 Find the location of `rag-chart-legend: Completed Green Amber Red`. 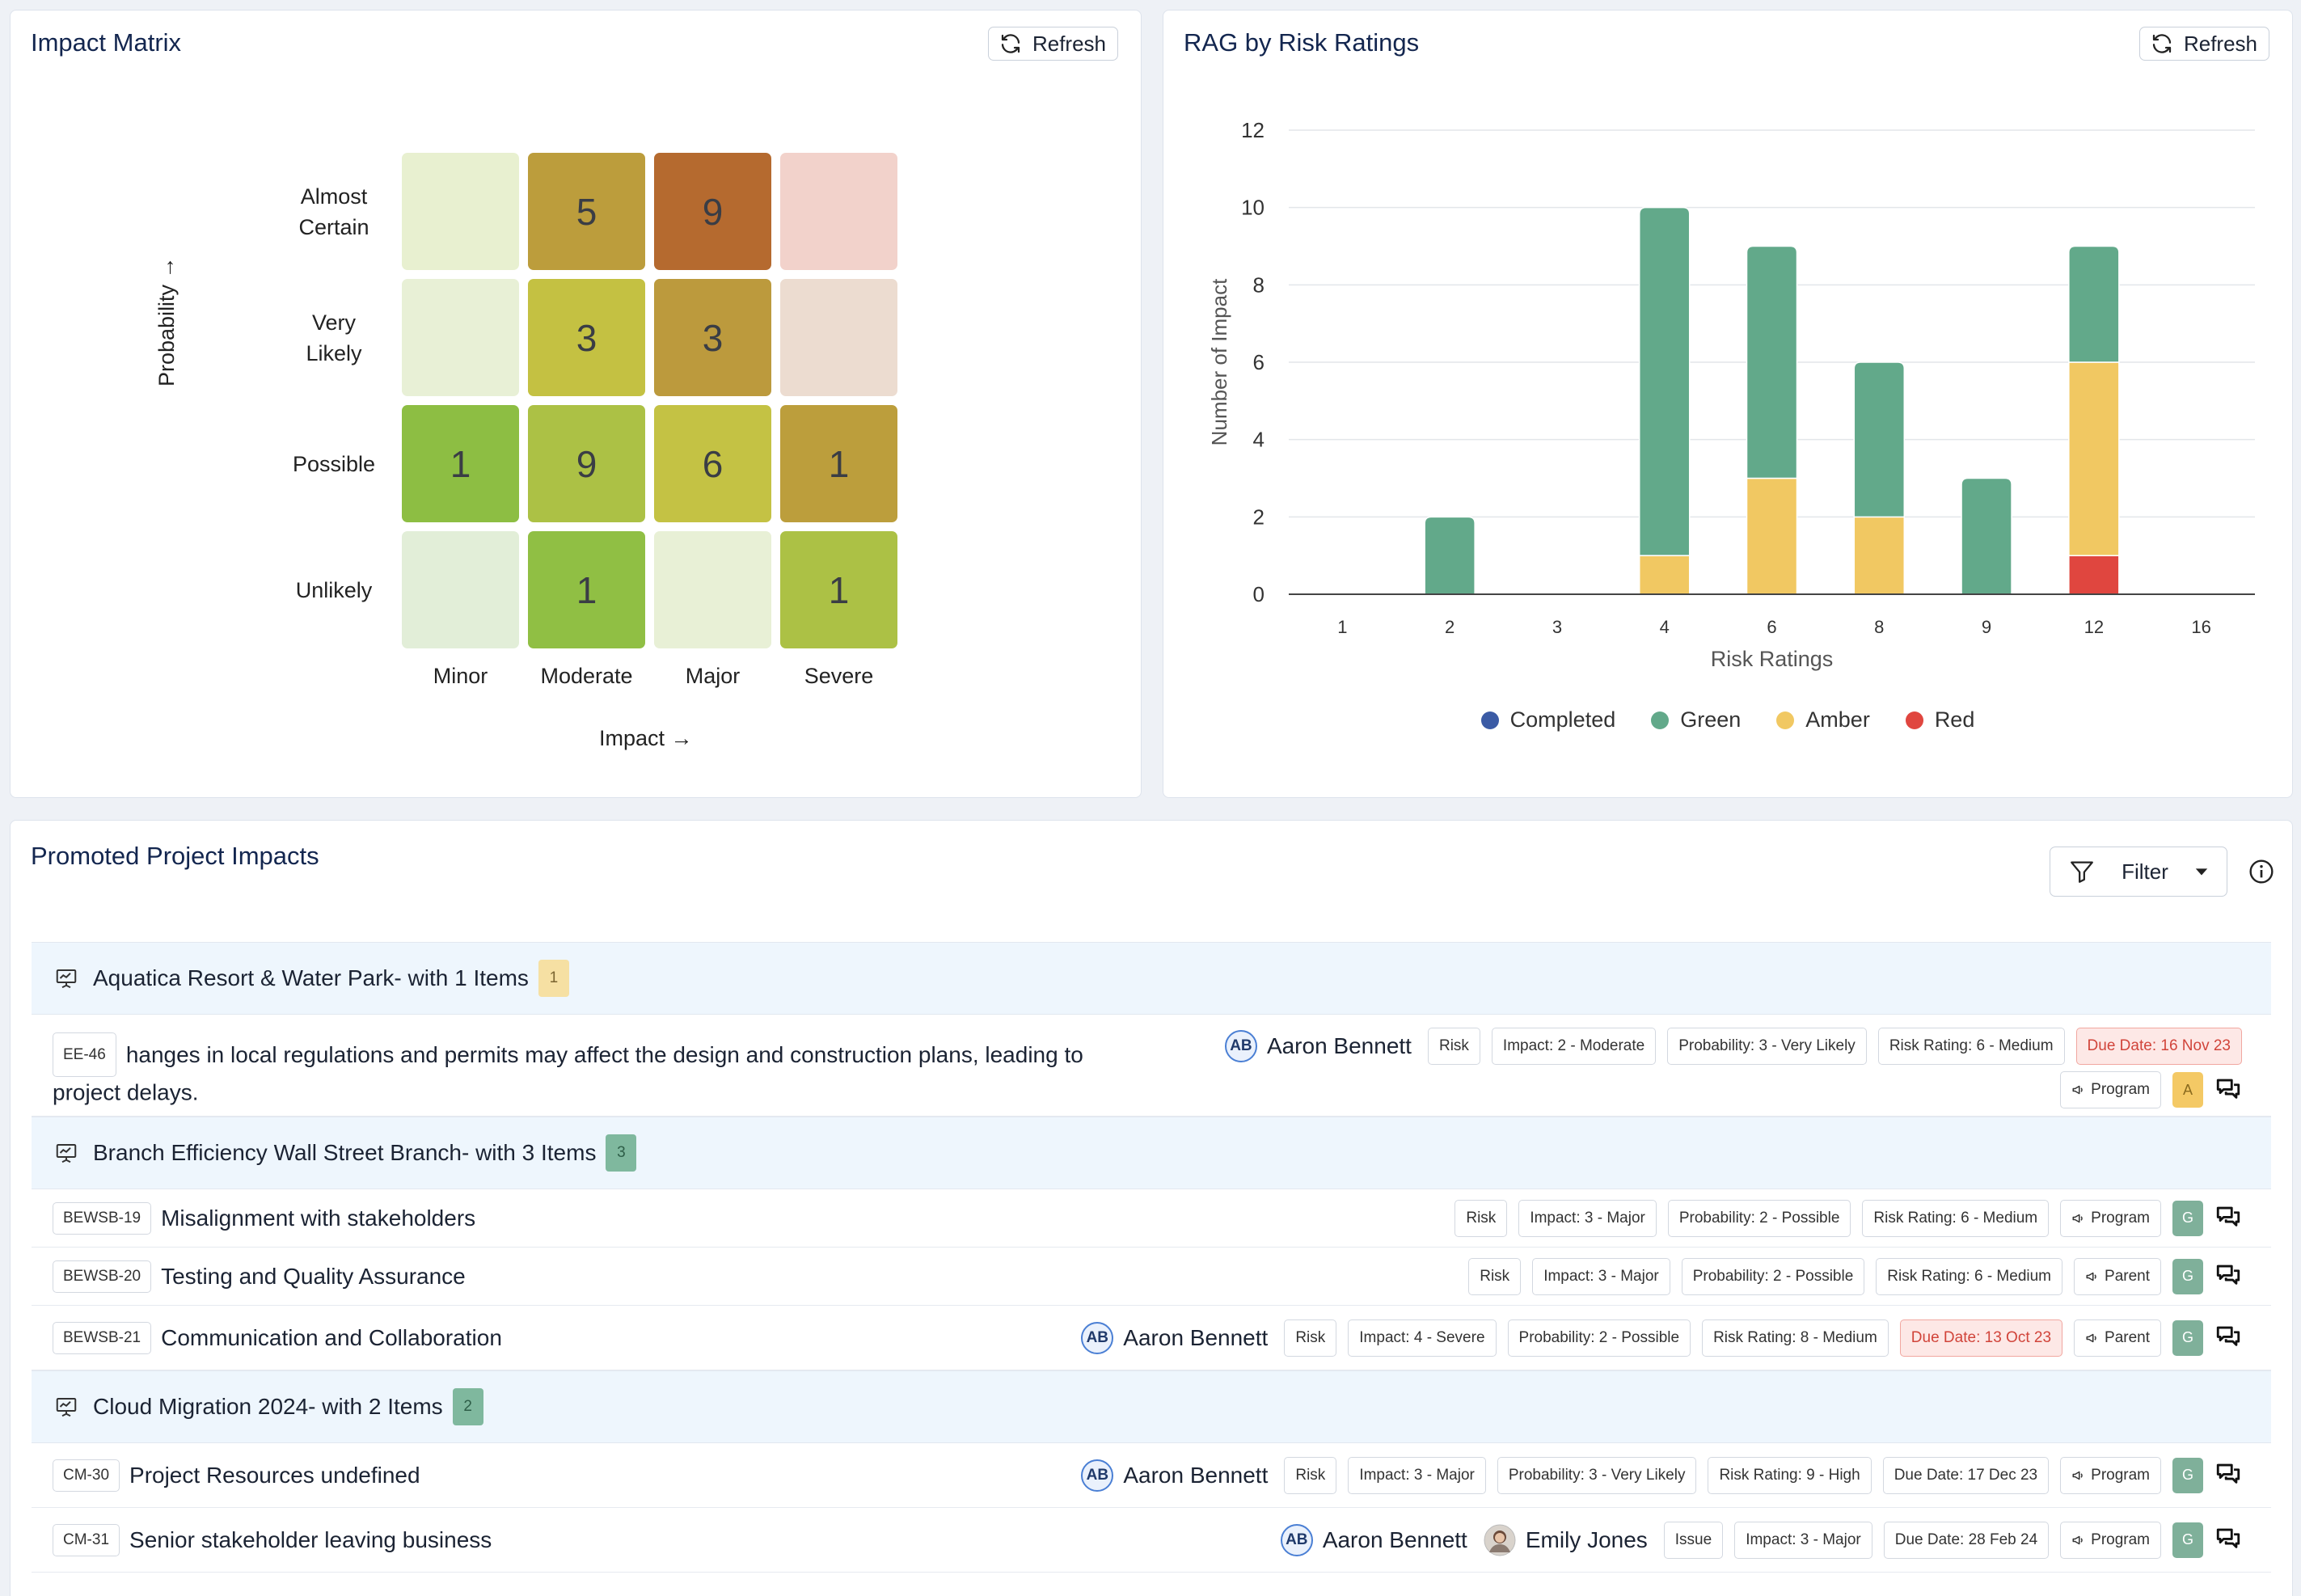

rag-chart-legend: Completed Green Amber Red is located at coordinates (1727, 720).